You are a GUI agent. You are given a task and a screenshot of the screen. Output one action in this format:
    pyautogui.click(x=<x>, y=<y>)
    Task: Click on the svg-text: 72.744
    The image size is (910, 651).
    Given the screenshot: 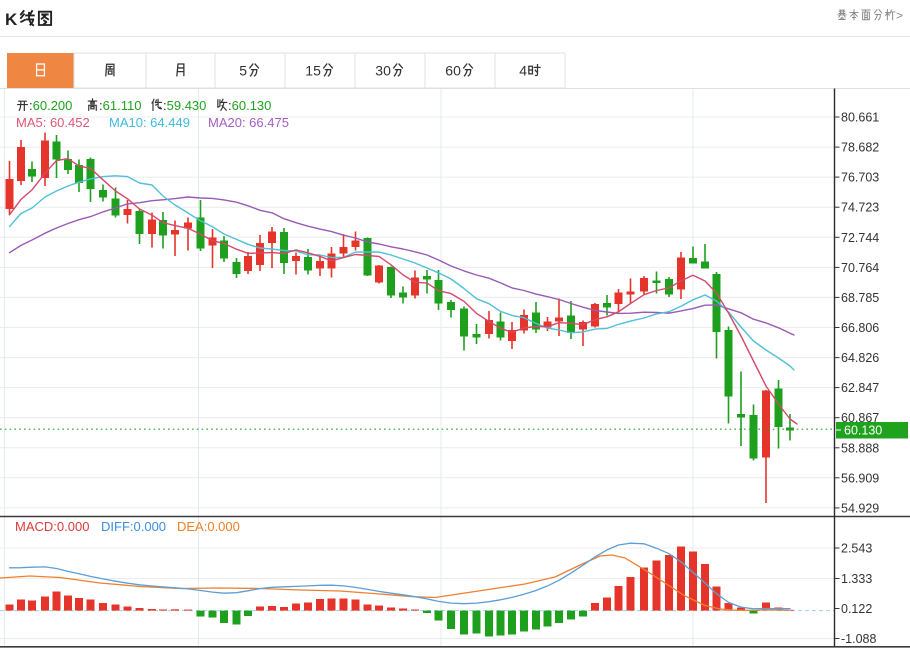 What is the action you would take?
    pyautogui.click(x=860, y=238)
    